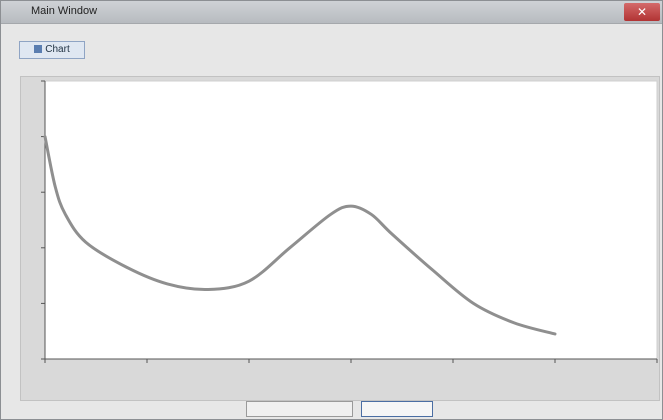  I want to click on primary-button, so click(397, 409).